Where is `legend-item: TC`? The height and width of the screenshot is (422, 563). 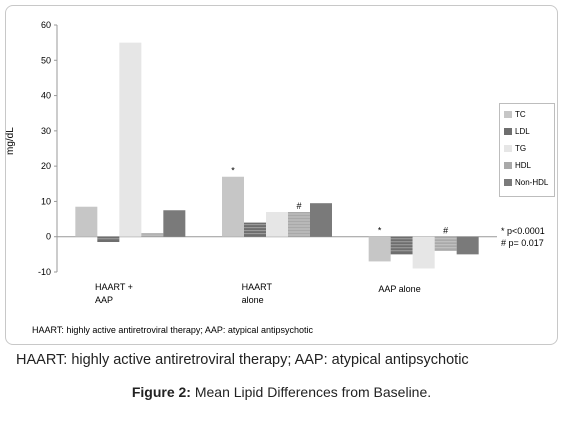 legend-item: TC is located at coordinates (515, 114).